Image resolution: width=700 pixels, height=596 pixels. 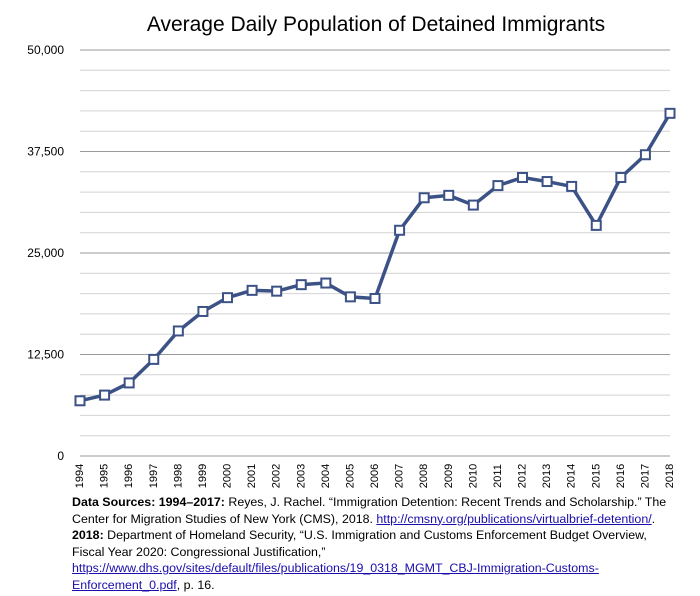 What do you see at coordinates (129, 476) in the screenshot?
I see `x-tick-label: 1996` at bounding box center [129, 476].